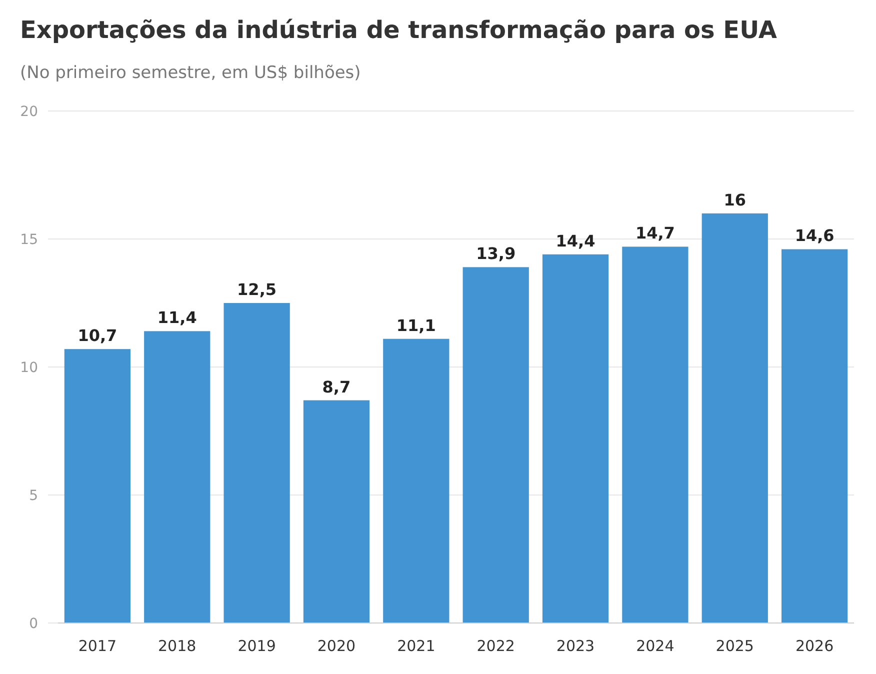 This screenshot has width=876, height=674. I want to click on chart-subtitle: (No primeiro semestre, em US$ bilhões), so click(190, 73).